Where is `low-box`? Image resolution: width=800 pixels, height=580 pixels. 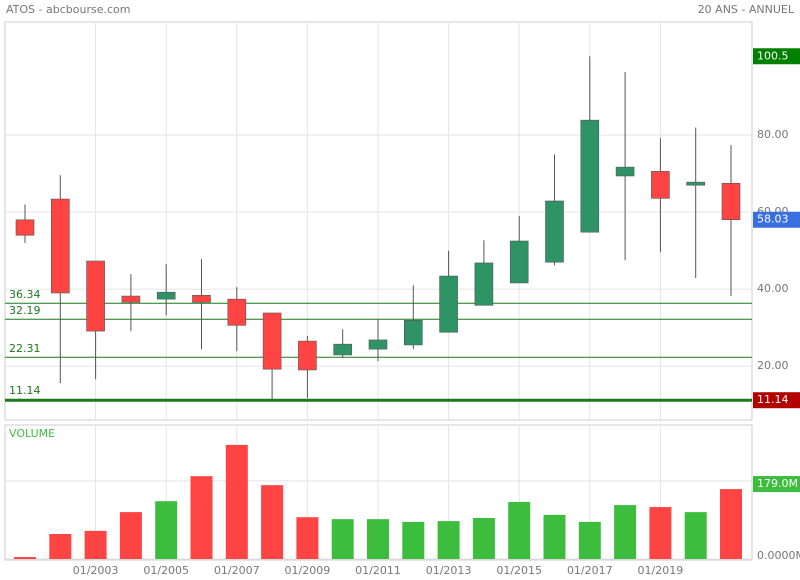
low-box is located at coordinates (776, 400).